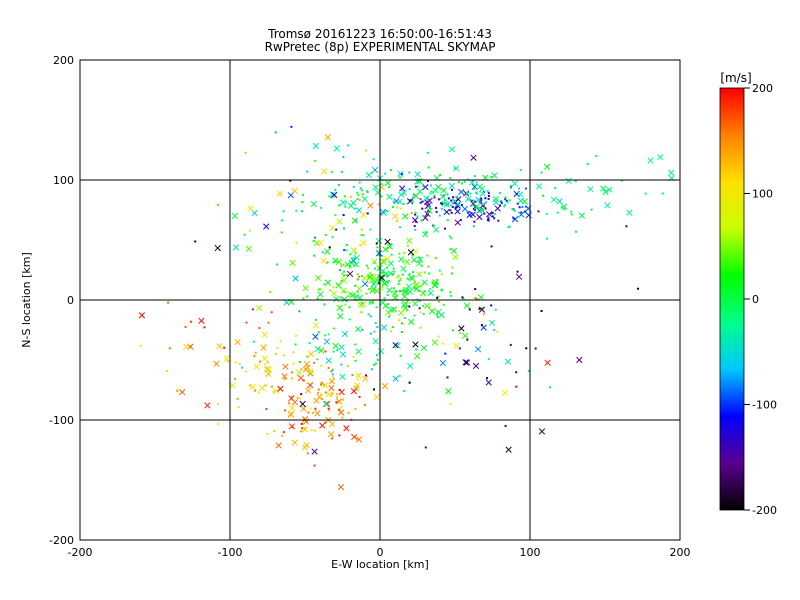 This screenshot has width=800, height=600. Describe the element at coordinates (63, 180) in the screenshot. I see `y-tick-label: 100` at that location.